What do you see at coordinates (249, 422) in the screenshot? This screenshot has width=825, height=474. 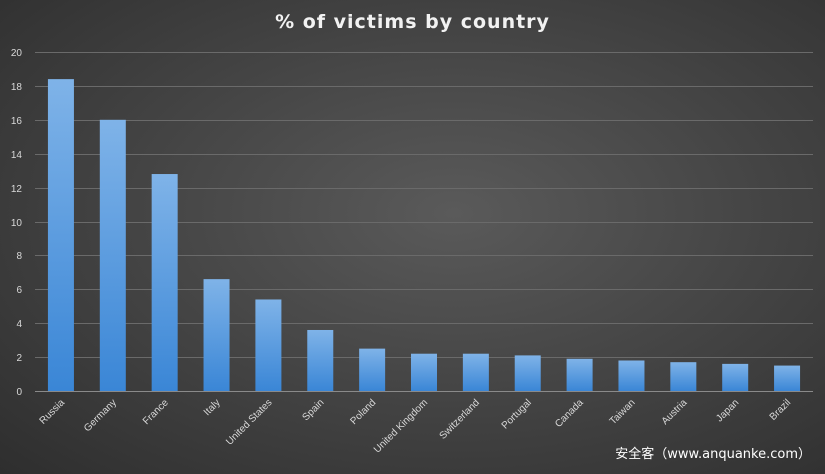 I see `x-category-label: United States` at bounding box center [249, 422].